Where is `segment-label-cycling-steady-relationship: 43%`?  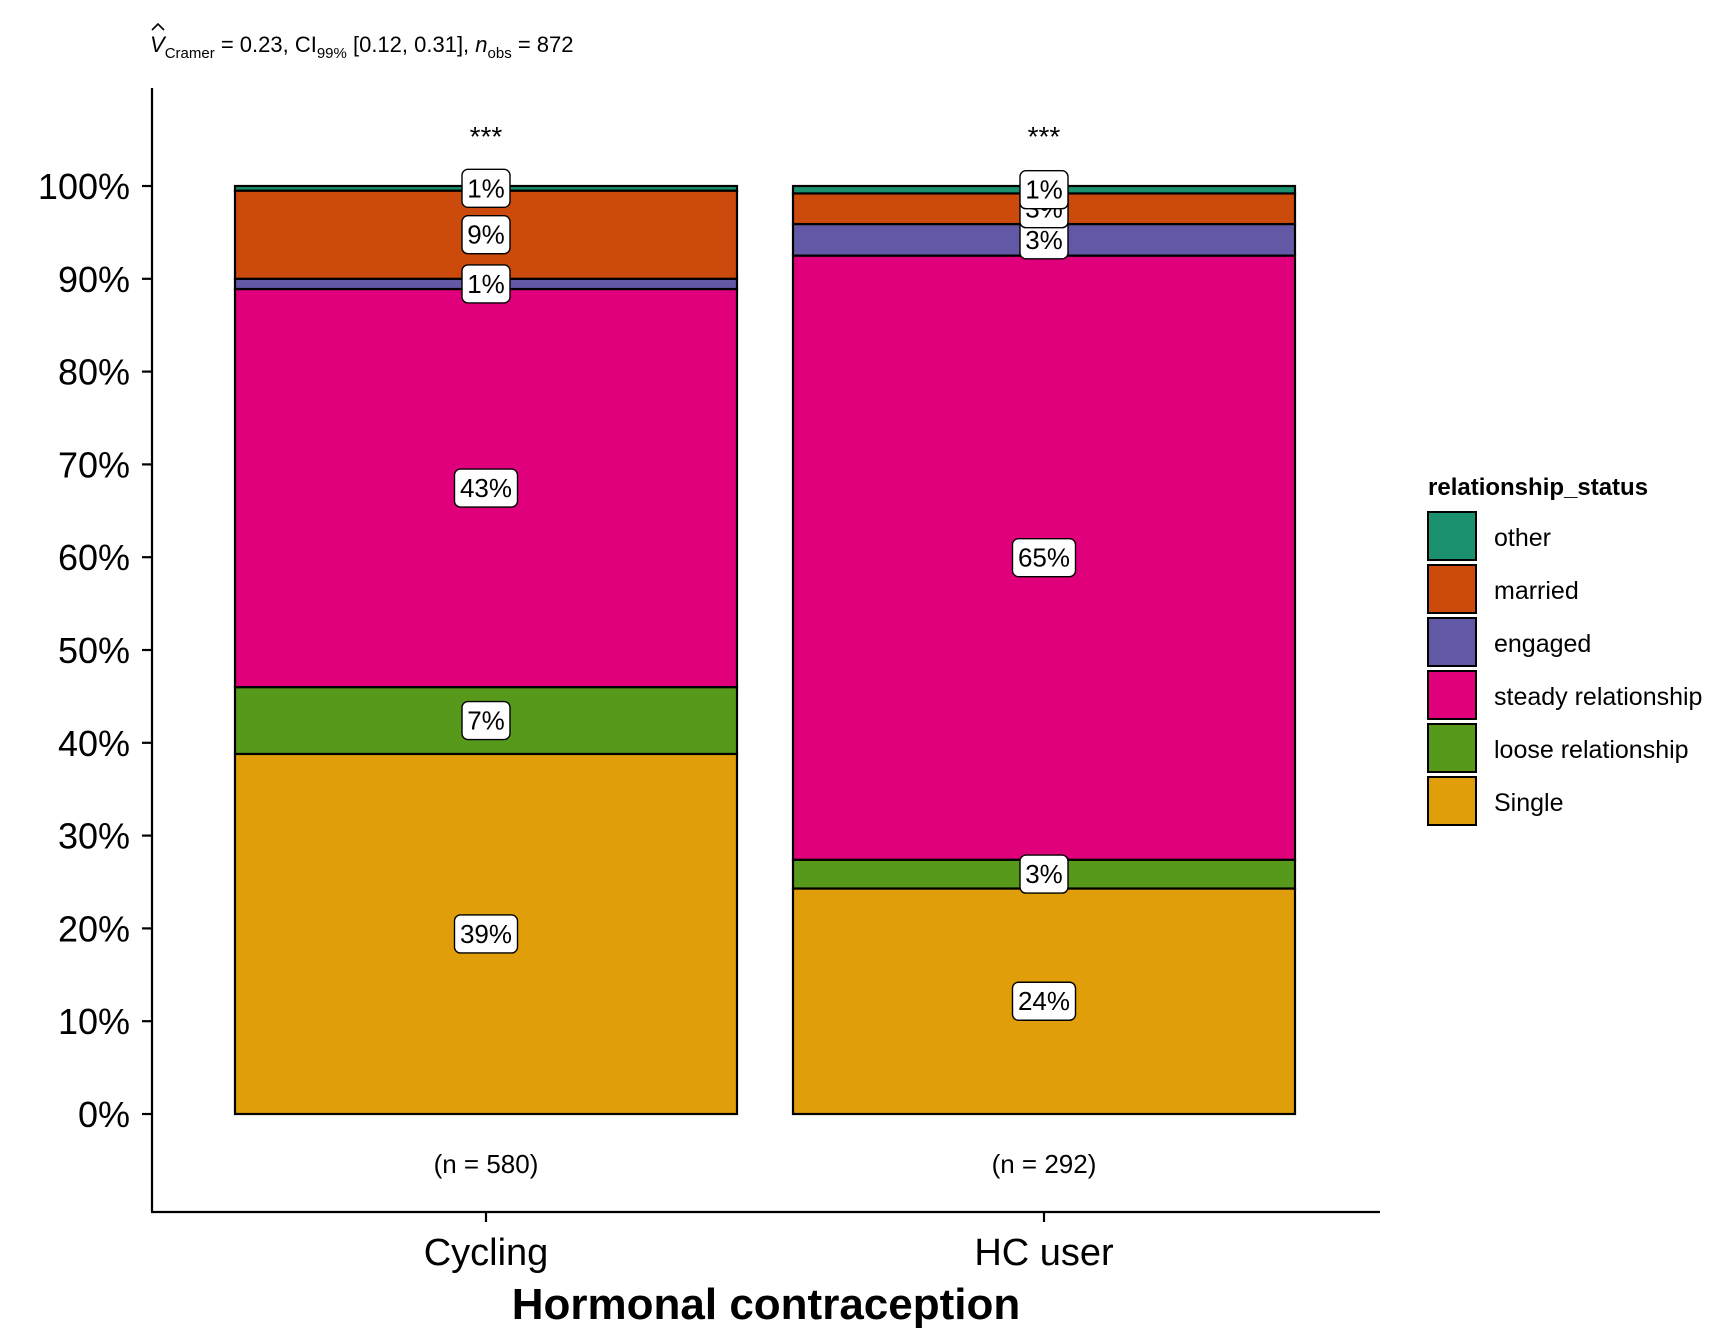 segment-label-cycling-steady-relationship: 43% is located at coordinates (486, 488).